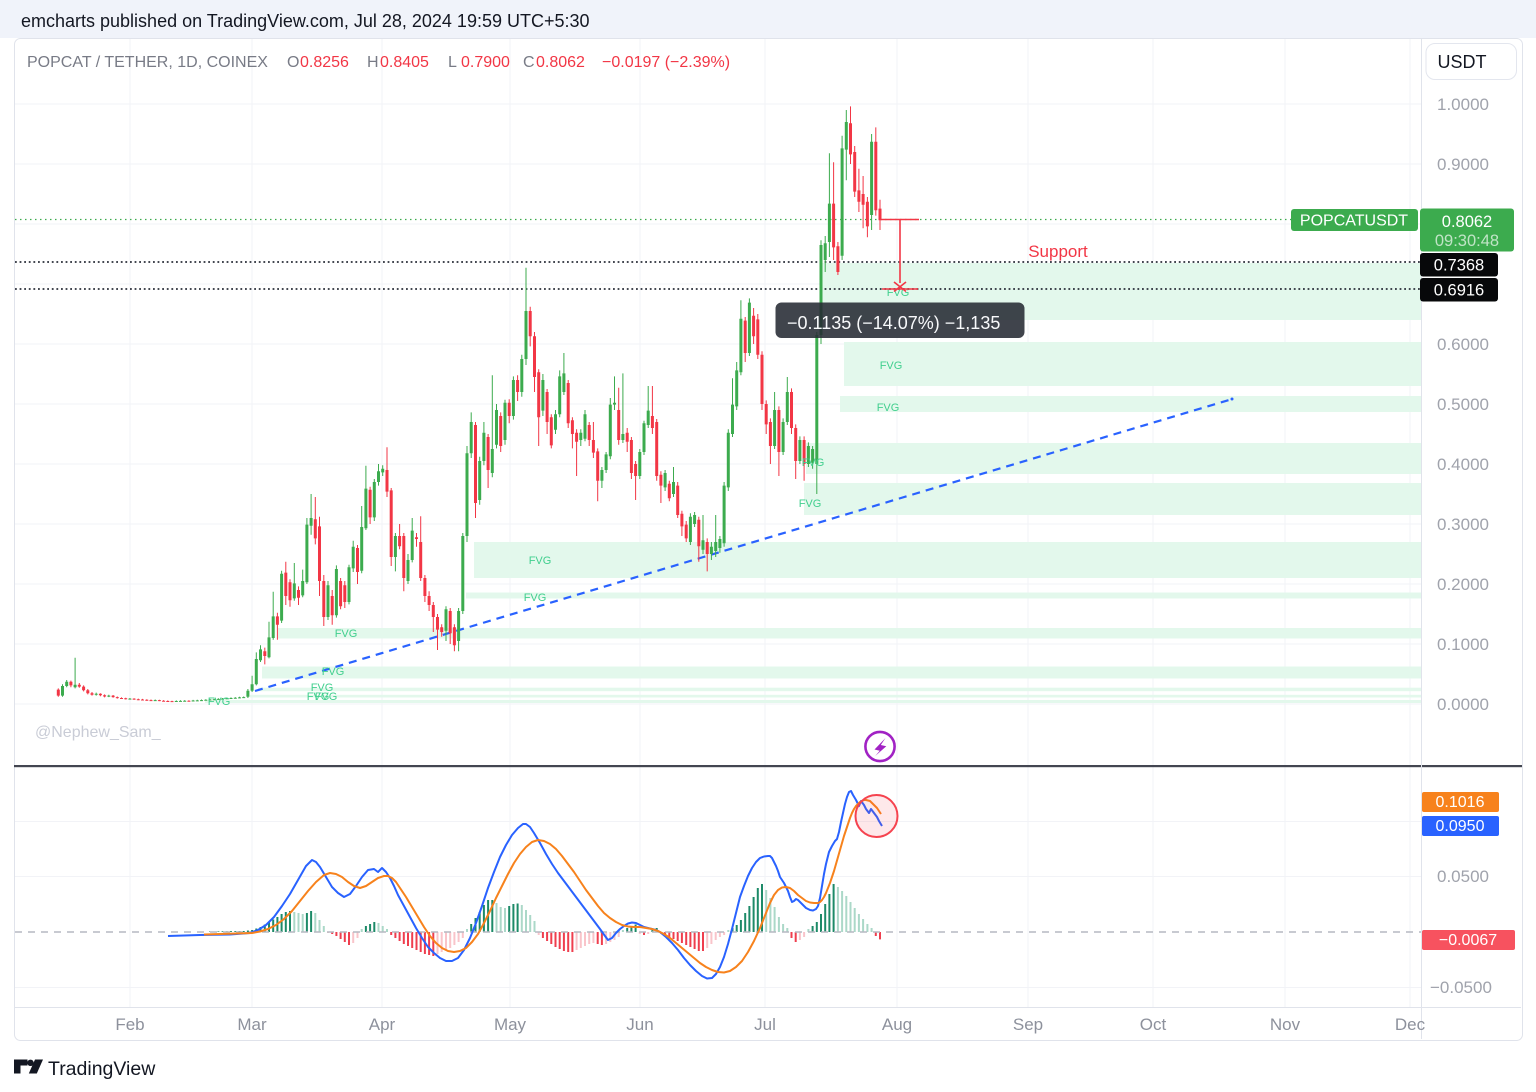 Image resolution: width=1536 pixels, height=1092 pixels. What do you see at coordinates (1463, 164) in the screenshot?
I see `svg-text: 0.9000` at bounding box center [1463, 164].